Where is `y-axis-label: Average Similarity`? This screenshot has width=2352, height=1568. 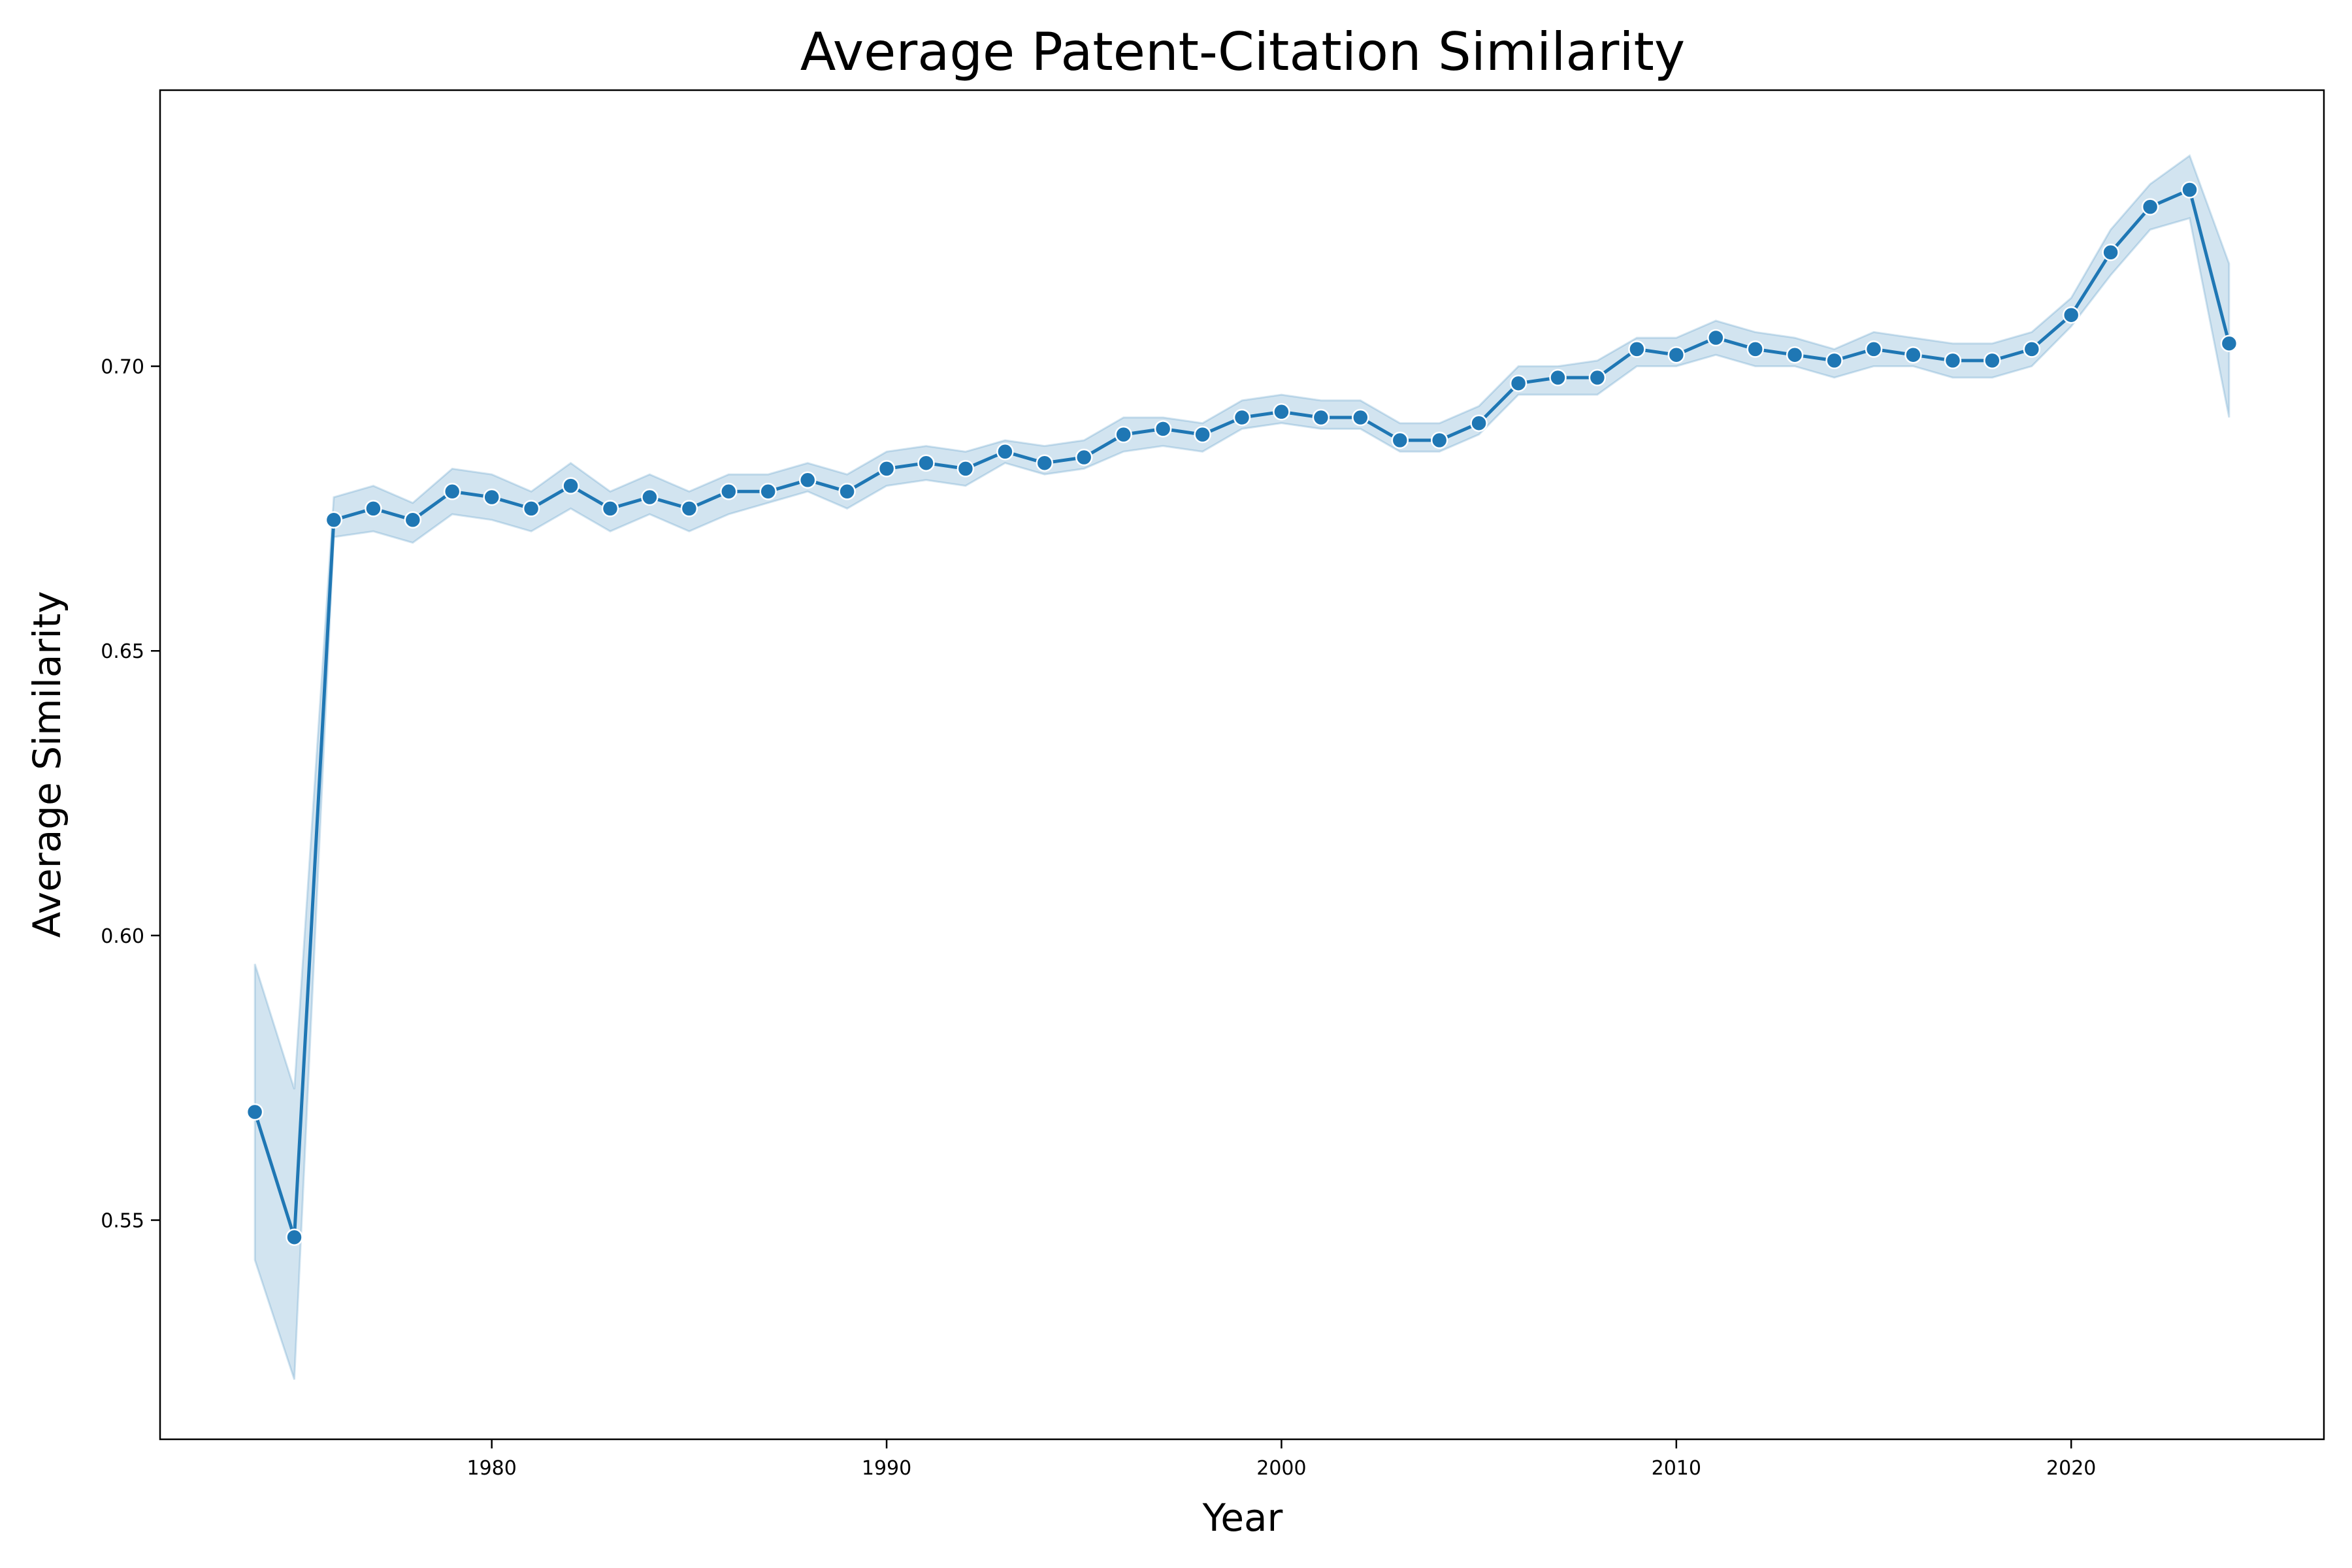 y-axis-label: Average Similarity is located at coordinates (47, 764).